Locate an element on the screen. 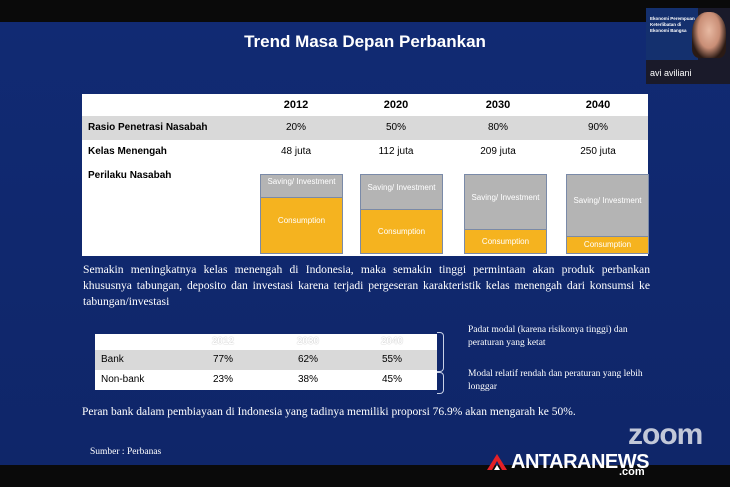 This screenshot has height=487, width=730. table-row: Bank 77% 62% 55% is located at coordinates (266, 360).